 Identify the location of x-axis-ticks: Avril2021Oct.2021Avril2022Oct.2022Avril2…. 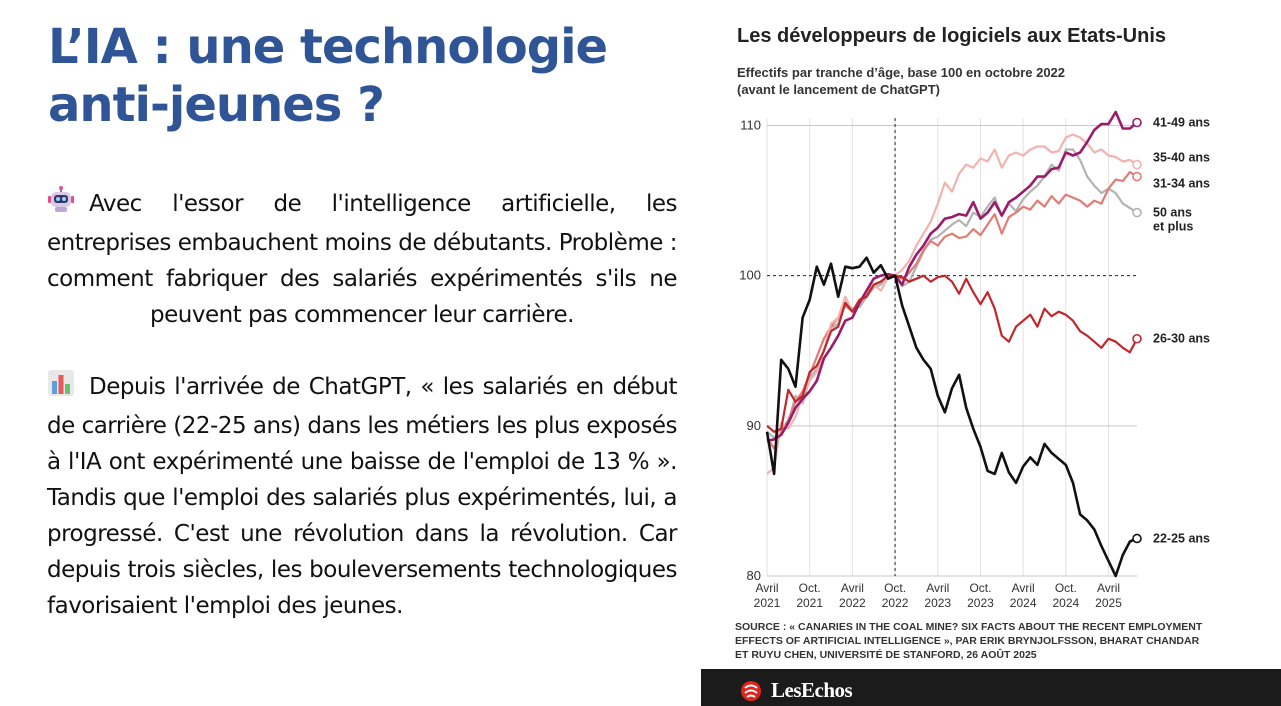
(938, 595).